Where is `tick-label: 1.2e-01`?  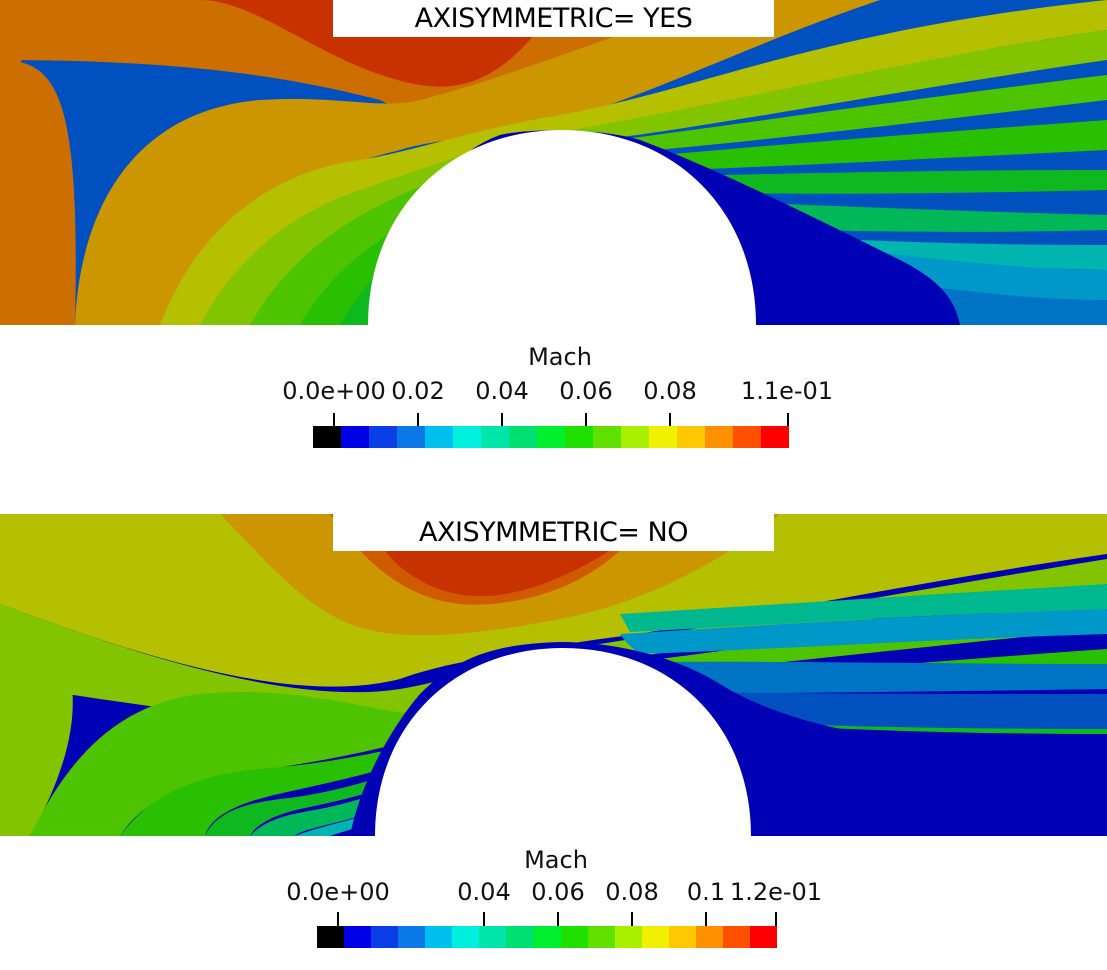 tick-label: 1.2e-01 is located at coordinates (776, 892).